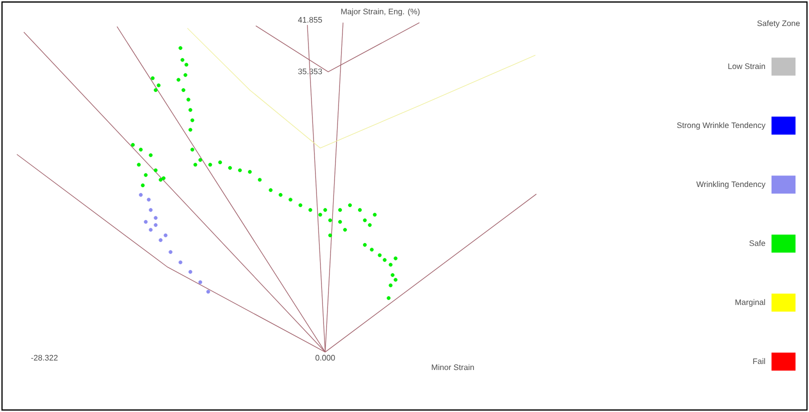 The image size is (809, 412). Describe the element at coordinates (721, 126) in the screenshot. I see `legend-label: Strong Wrinkle Tendency` at that location.